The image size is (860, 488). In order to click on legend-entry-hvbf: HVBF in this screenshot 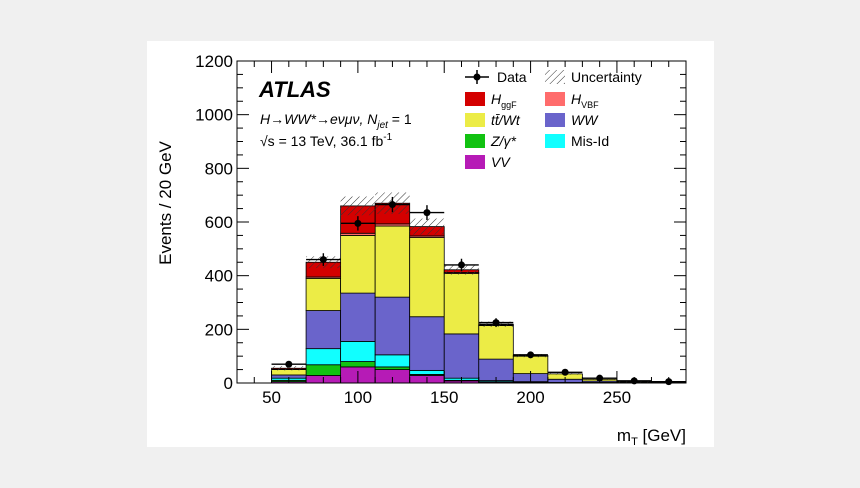, I will do `click(572, 100)`.